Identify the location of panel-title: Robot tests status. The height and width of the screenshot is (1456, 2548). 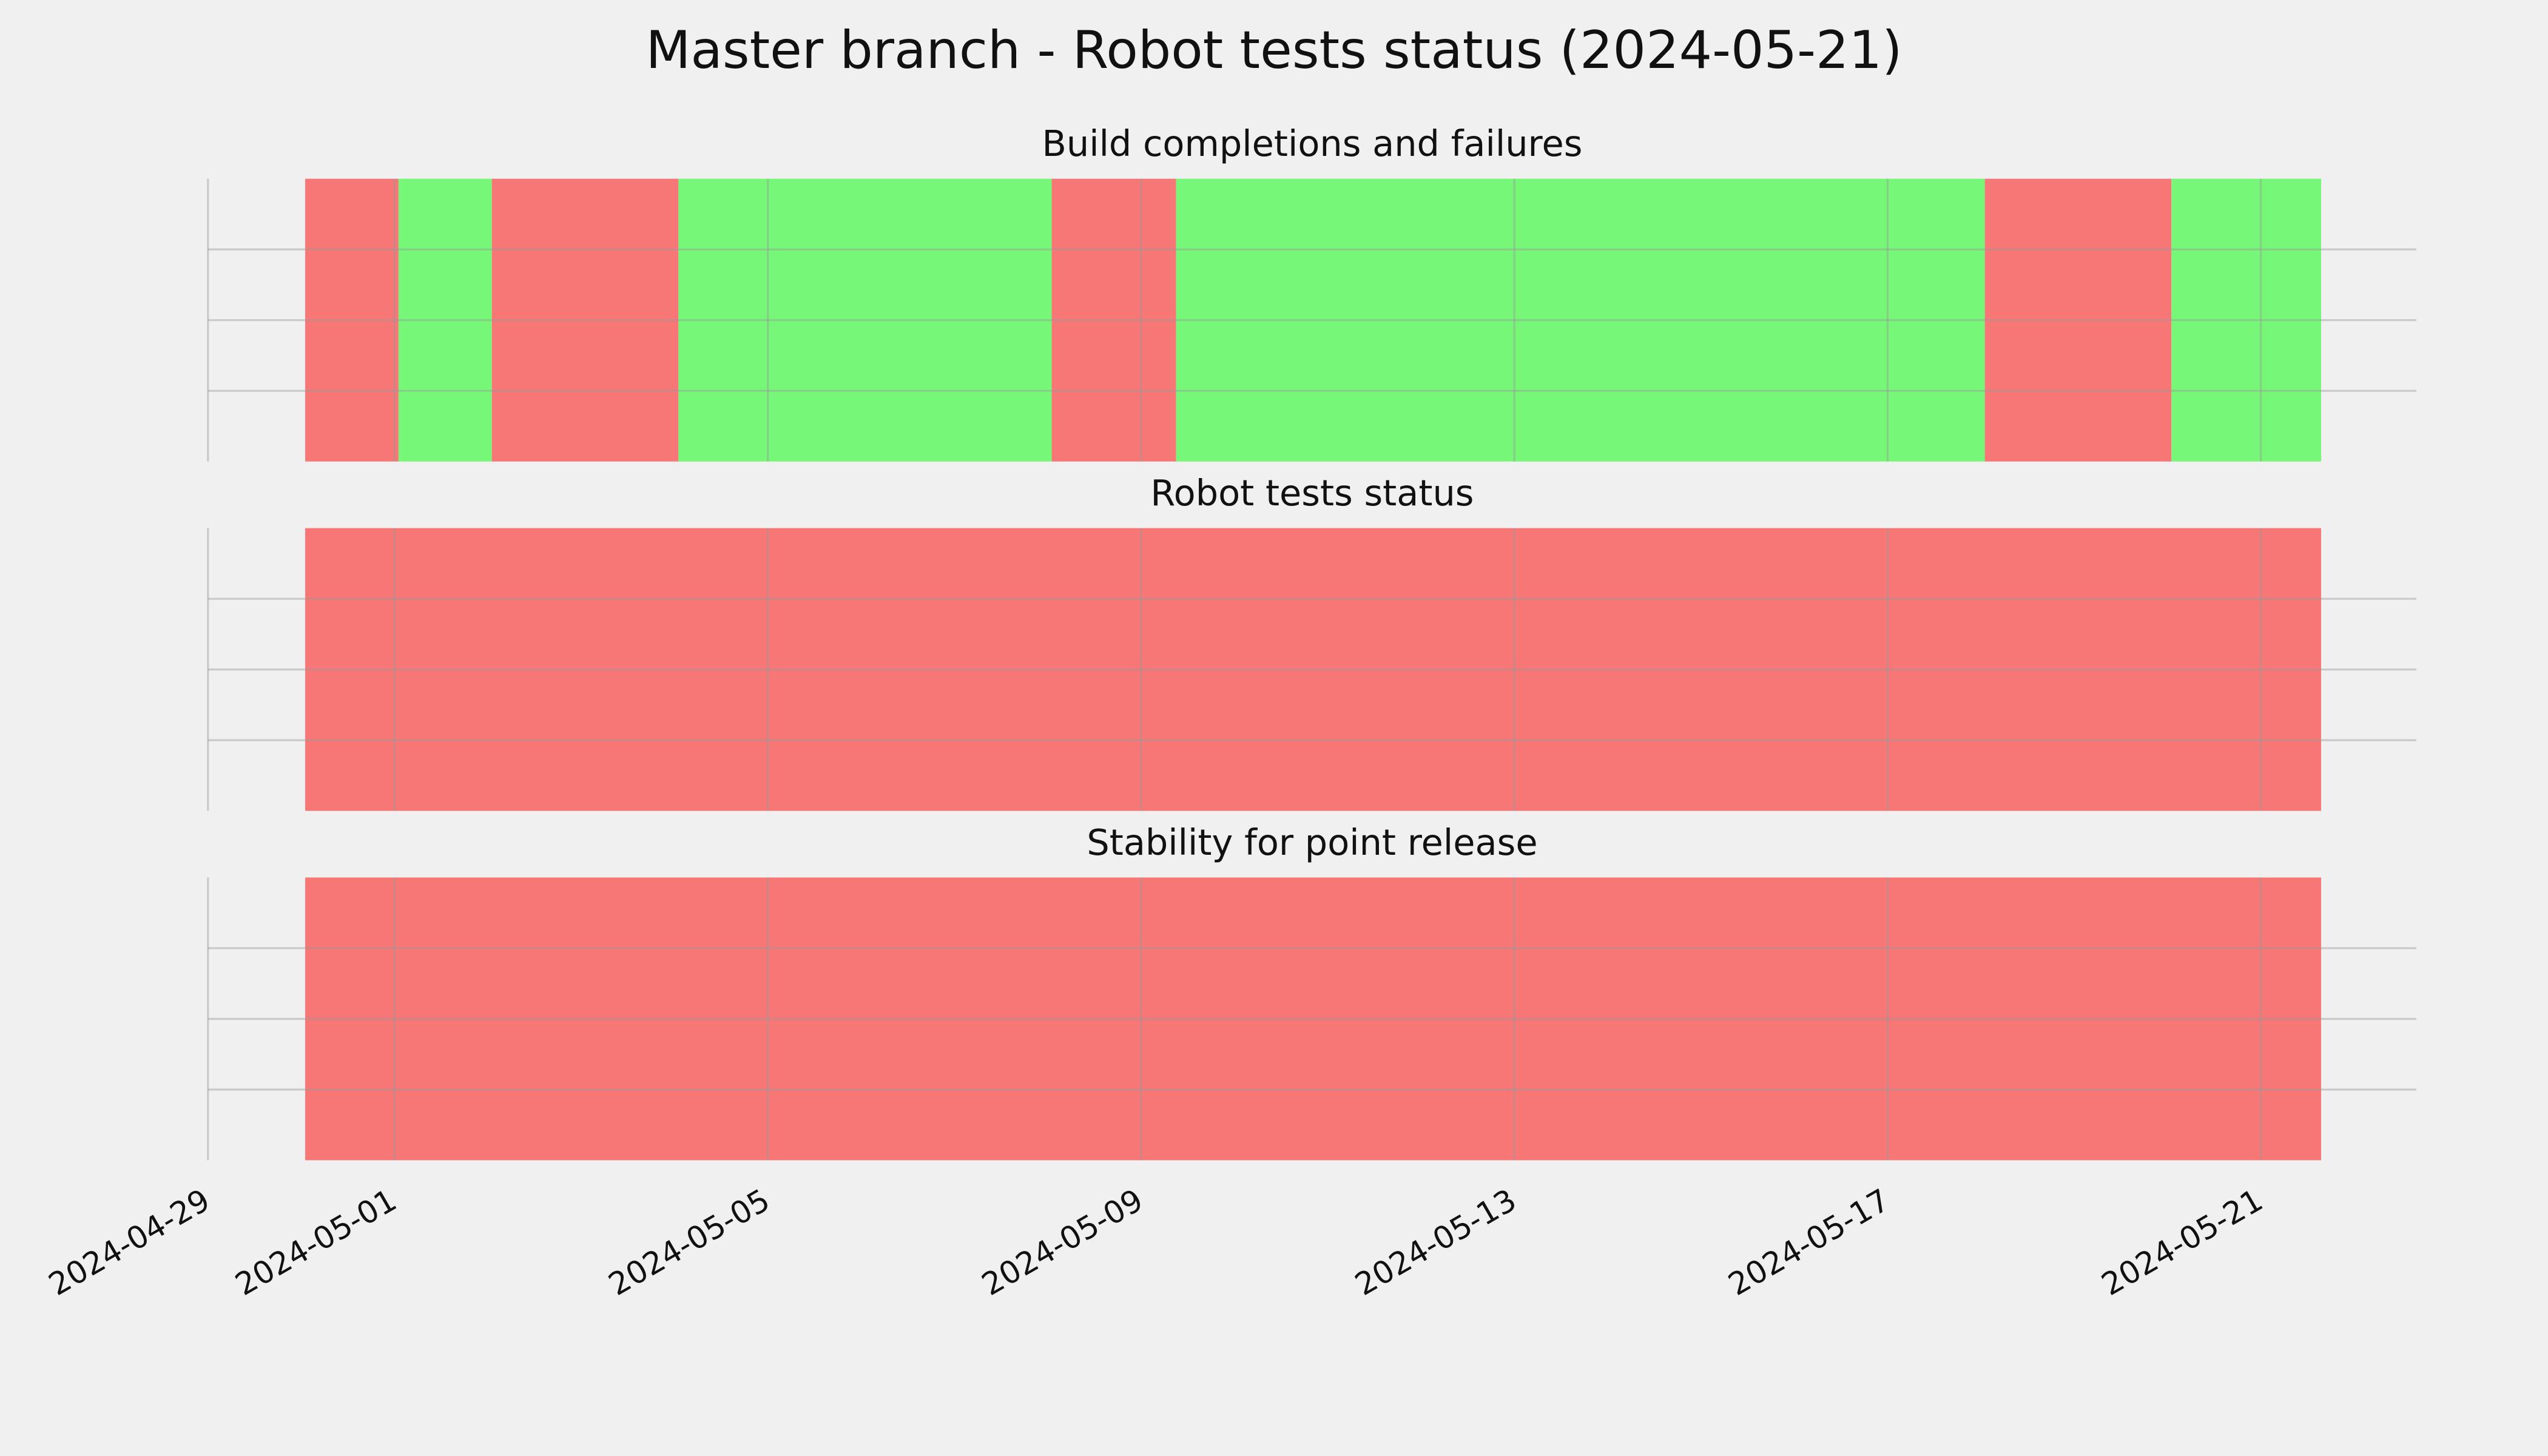
(1312, 493).